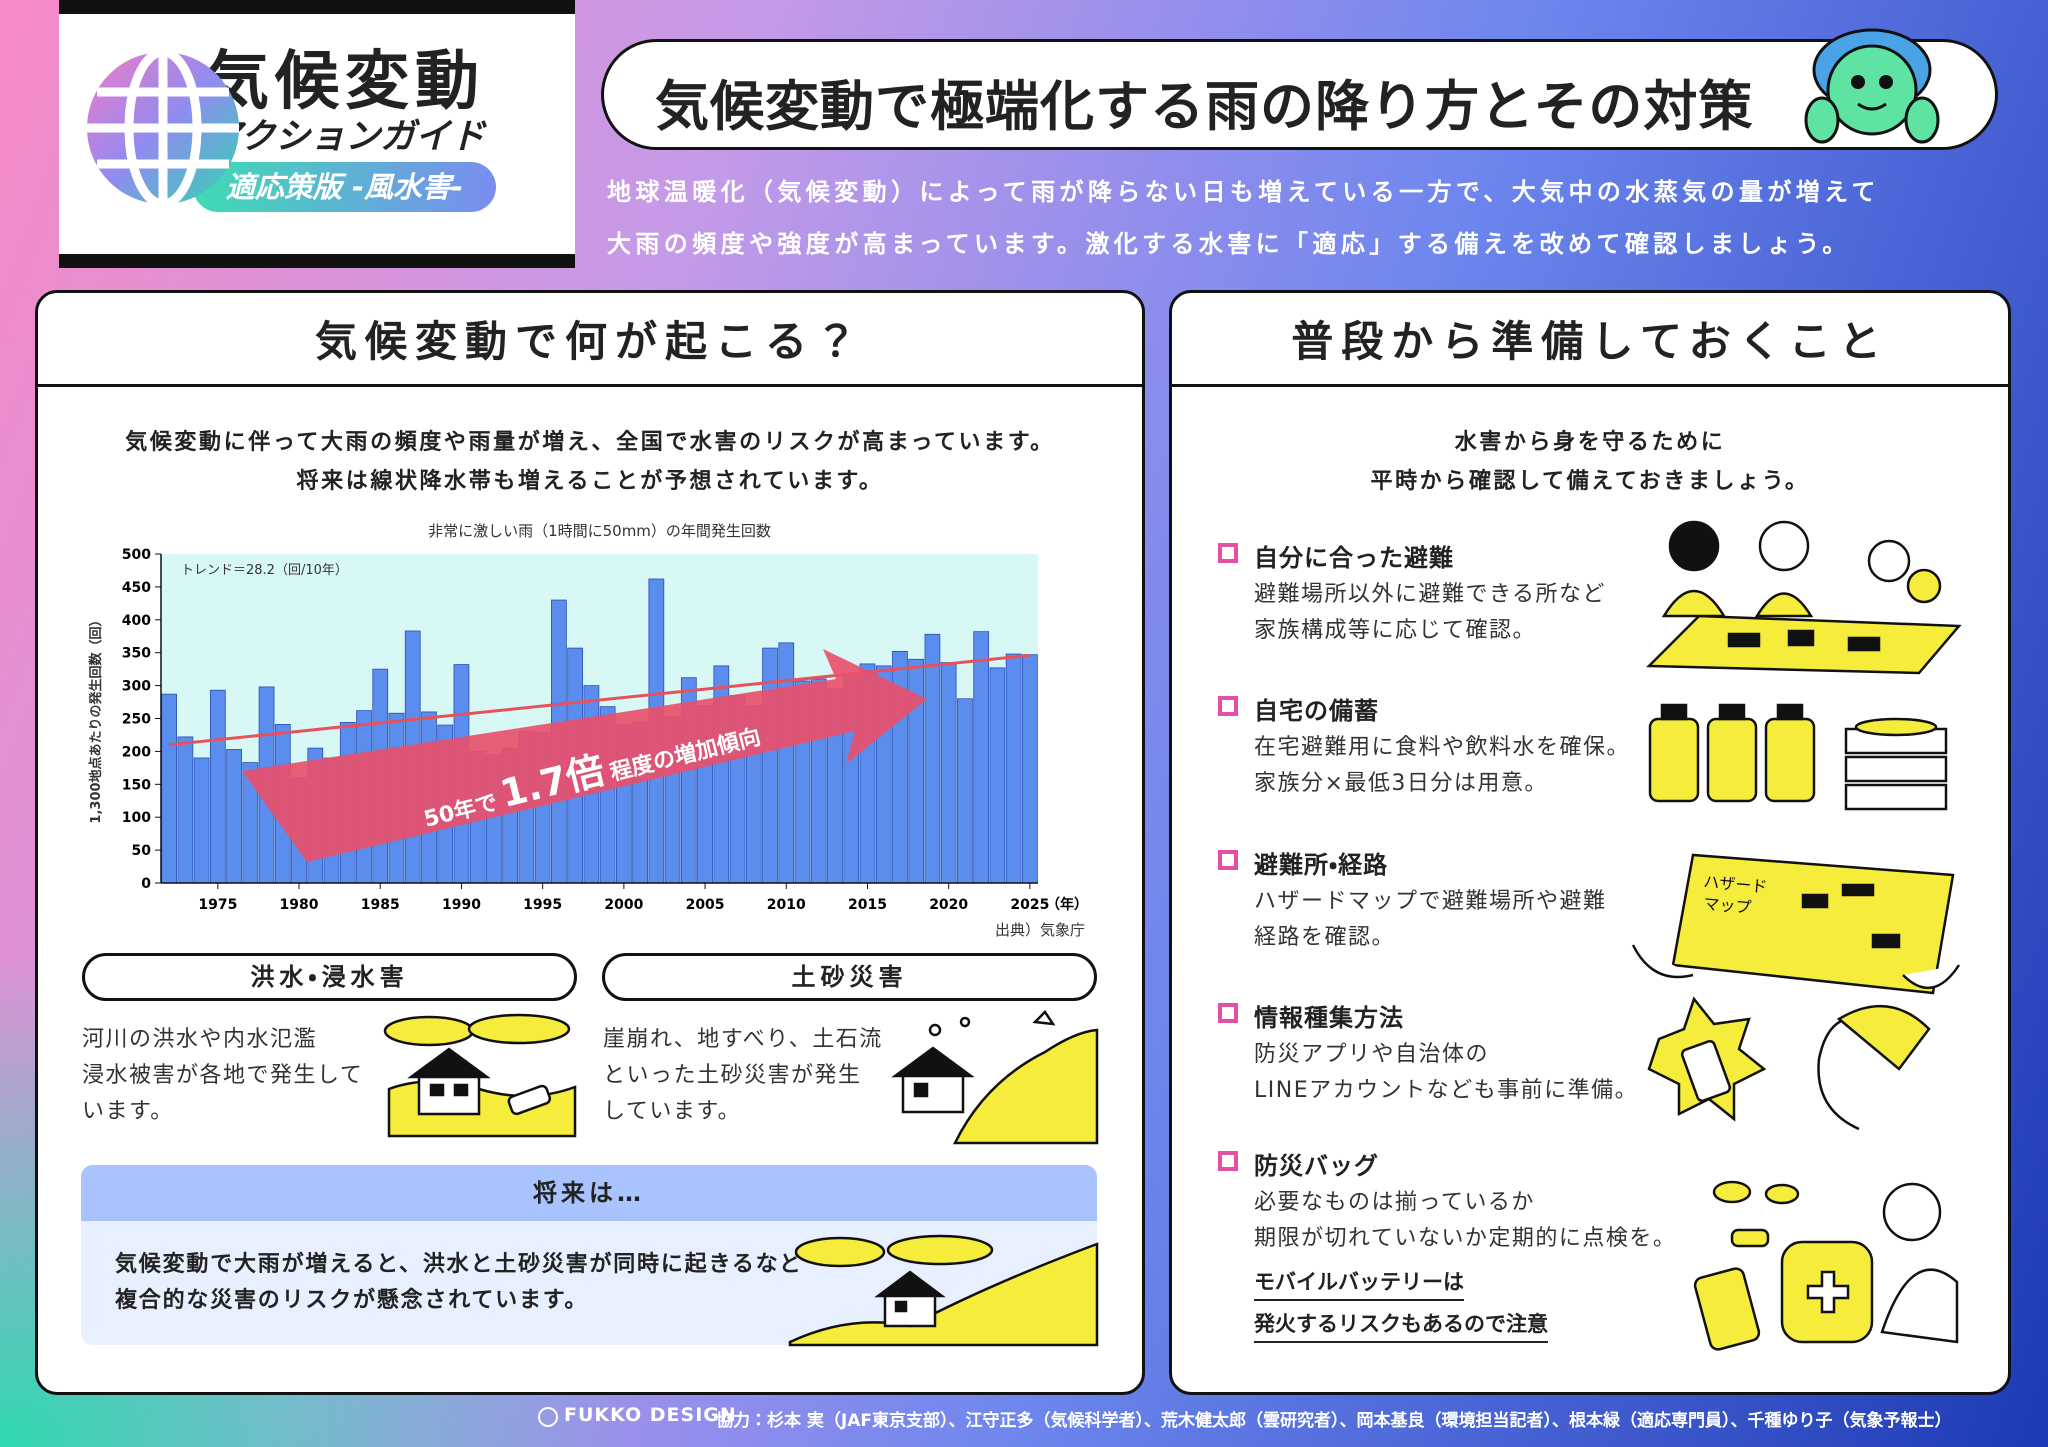 This screenshot has width=2048, height=1447. I want to click on intro-text: 気候変動に伴って大雨の頻度や雨量が増え、全国で水害のリスクが高まっています。, so click(590, 442).